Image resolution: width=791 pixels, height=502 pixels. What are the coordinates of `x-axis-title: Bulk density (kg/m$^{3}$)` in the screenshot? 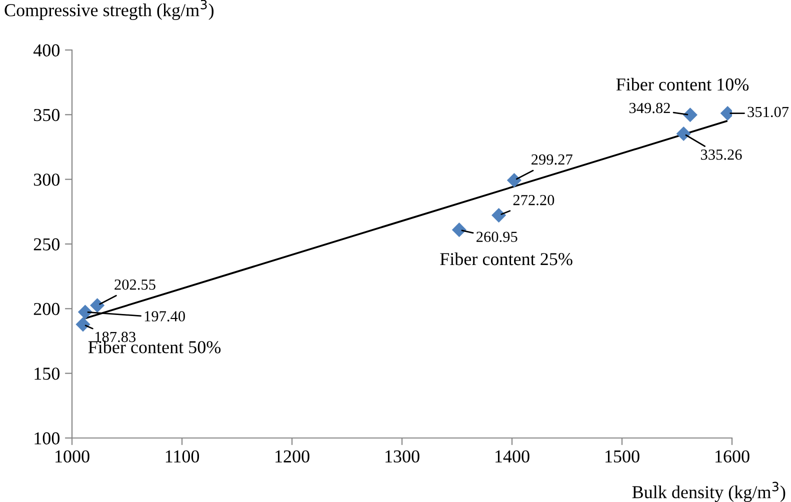 It's located at (709, 492).